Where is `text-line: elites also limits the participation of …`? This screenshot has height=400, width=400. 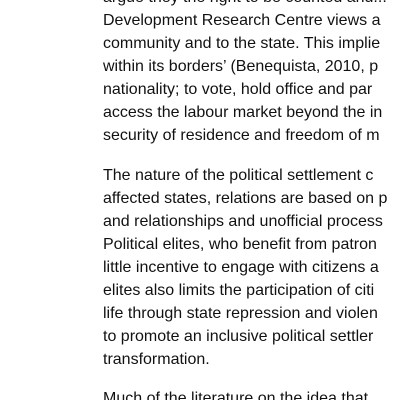
text-line: elites also limits the participation of … is located at coordinates (239, 290).